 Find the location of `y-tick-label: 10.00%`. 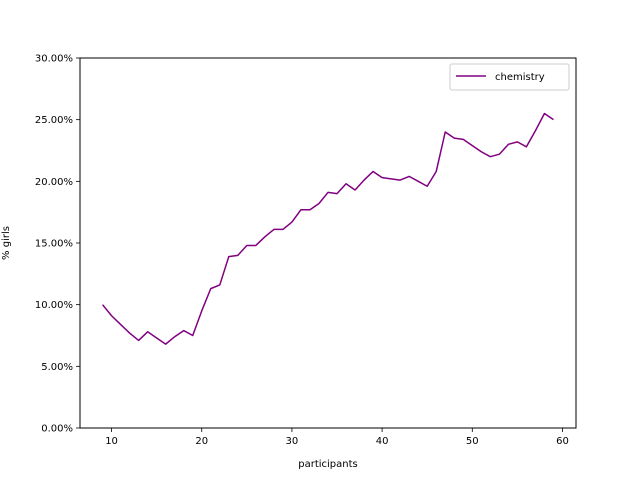

y-tick-label: 10.00% is located at coordinates (54, 305).